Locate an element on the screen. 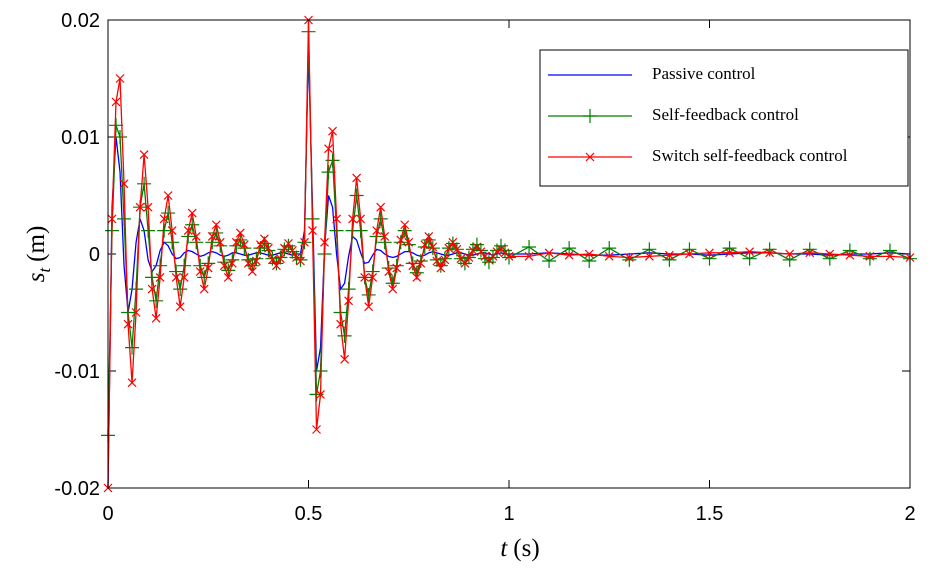  legend-box is located at coordinates (724, 118).